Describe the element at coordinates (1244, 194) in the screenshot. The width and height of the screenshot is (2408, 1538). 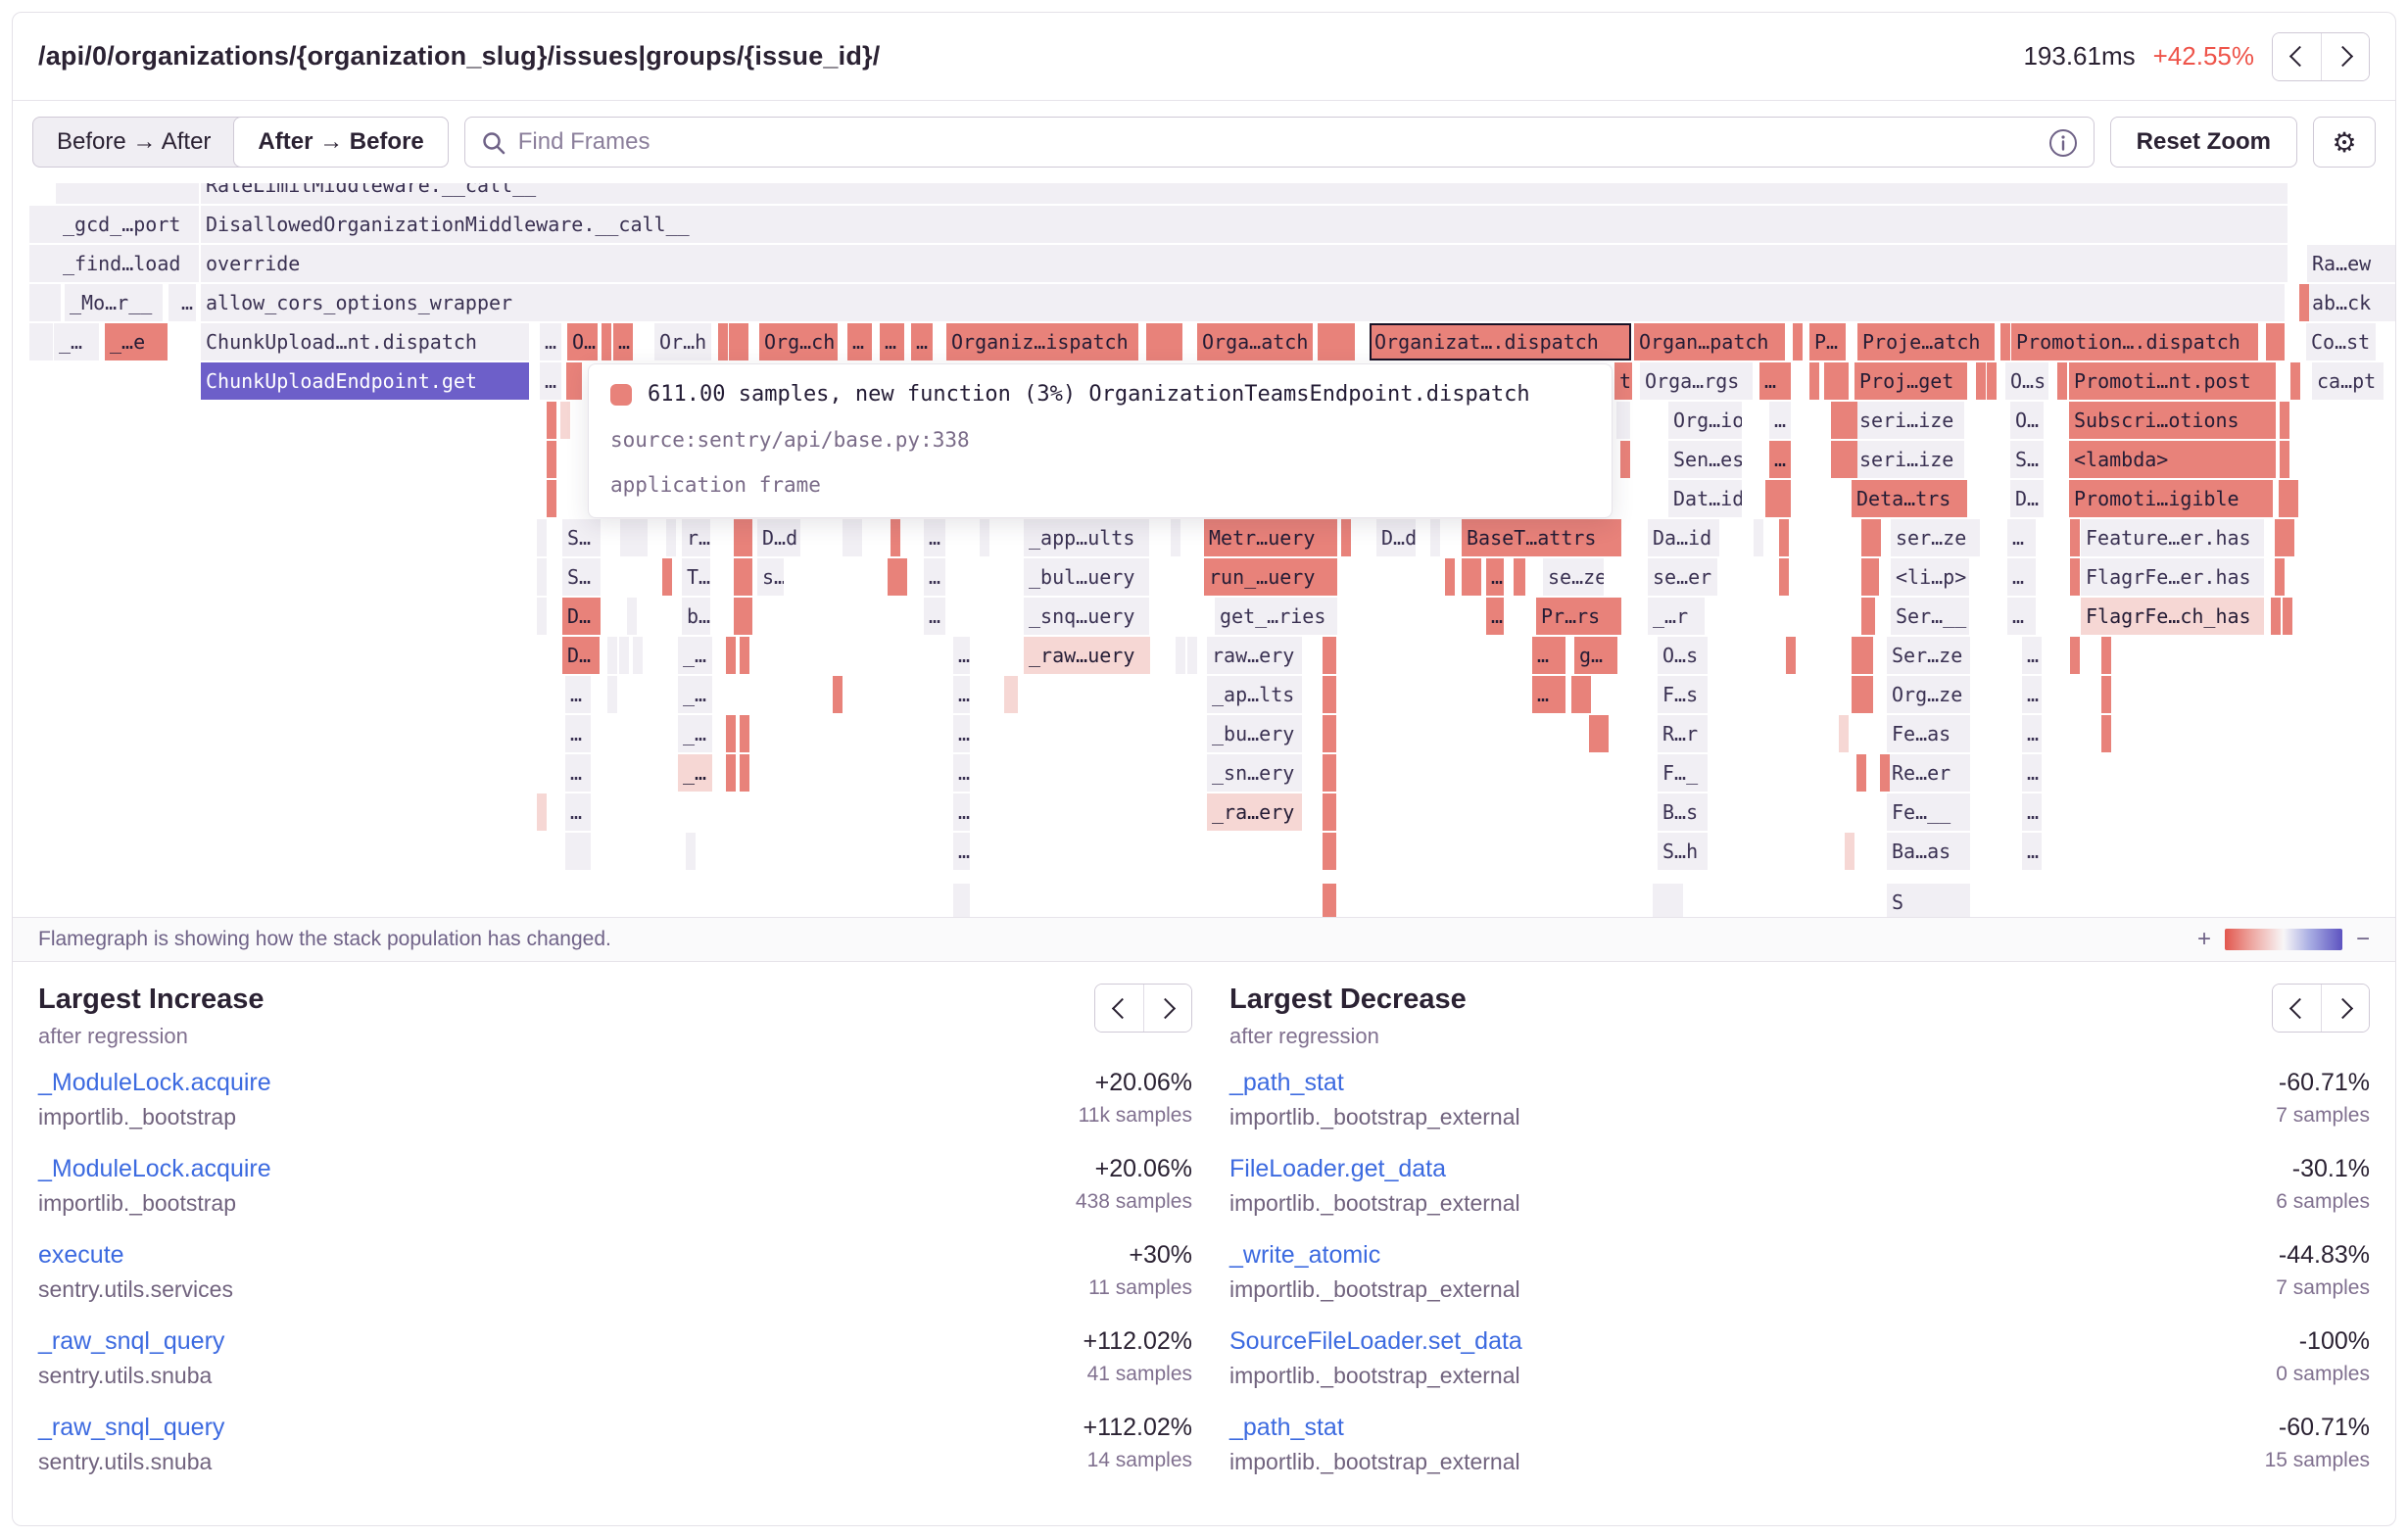
I see `flame-frame: RateLimitMiddleware.__call__` at that location.